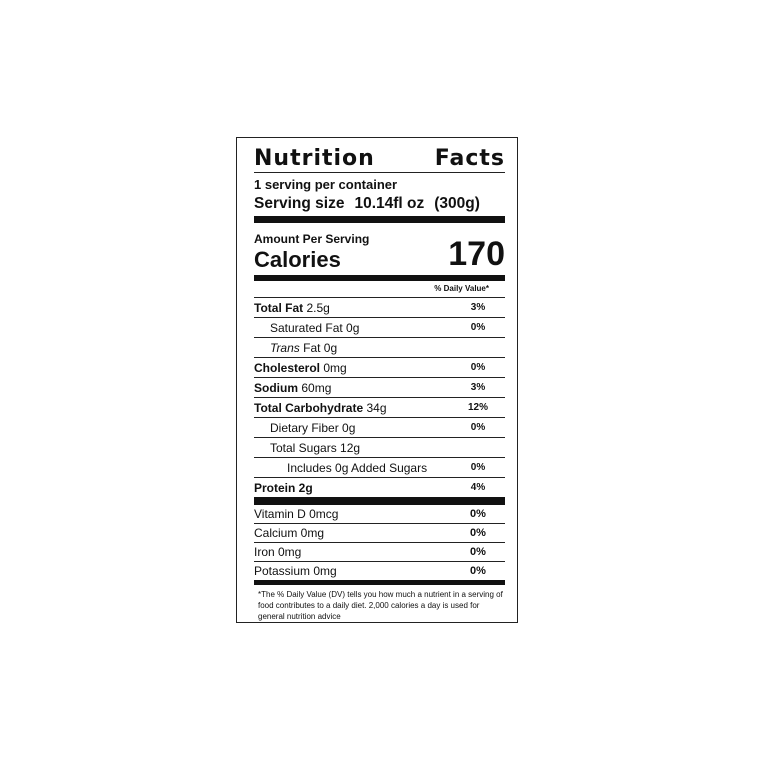 The image size is (757, 757). Describe the element at coordinates (477, 407) in the screenshot. I see `nutrient-percent: 12%` at that location.